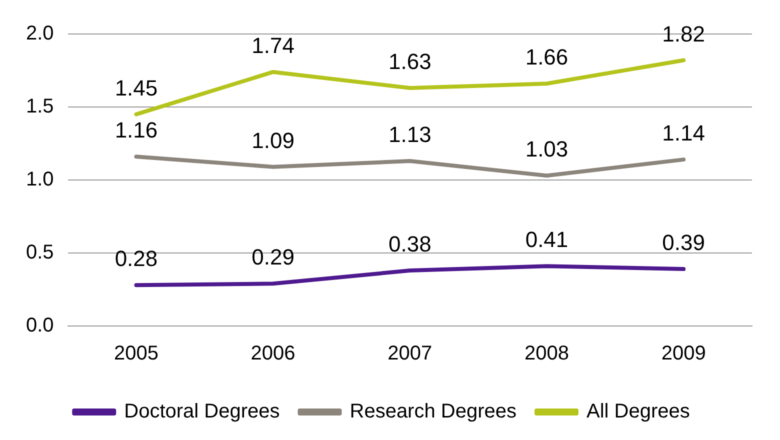 This screenshot has height=440, width=780. I want to click on data-label: 0.29, so click(273, 257).